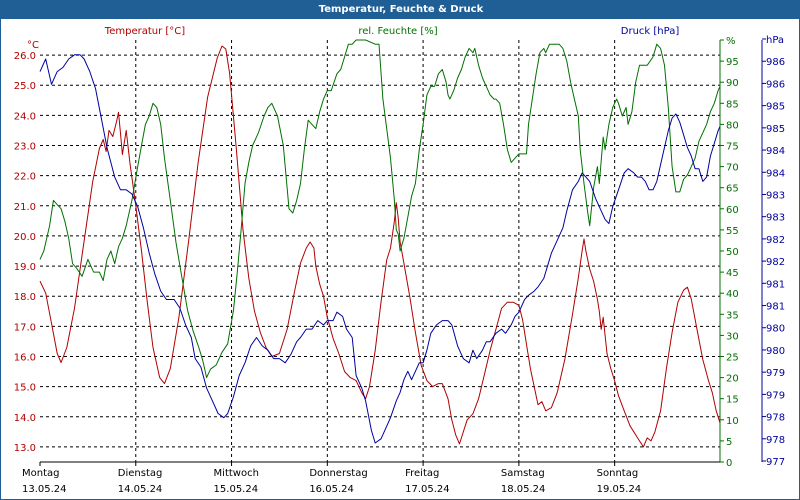  I want to click on day-name-label: Mittwoch, so click(236, 473).